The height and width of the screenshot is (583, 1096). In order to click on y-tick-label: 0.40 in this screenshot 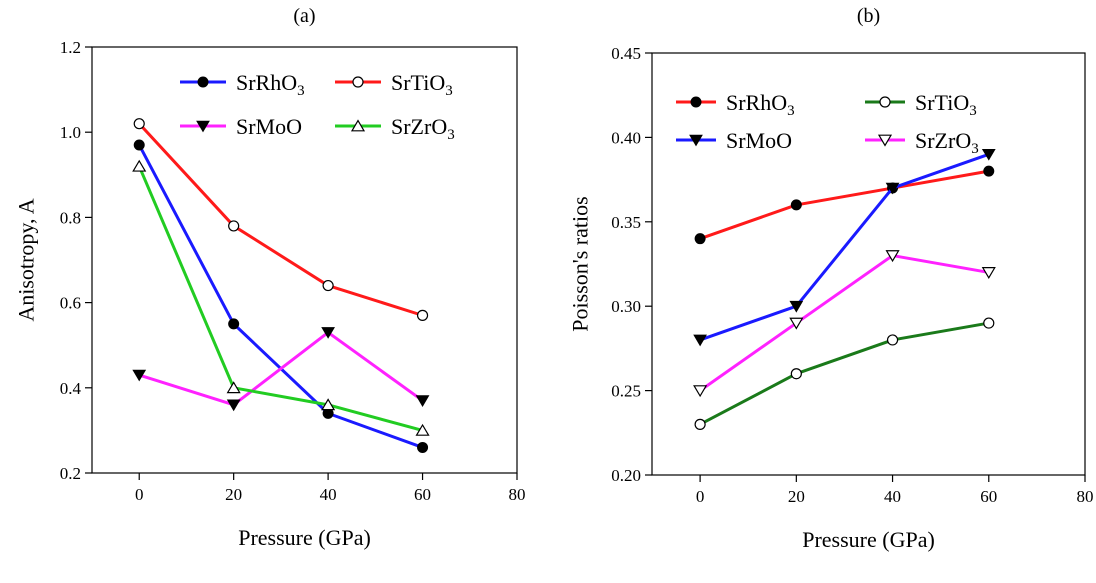, I will do `click(626, 137)`.